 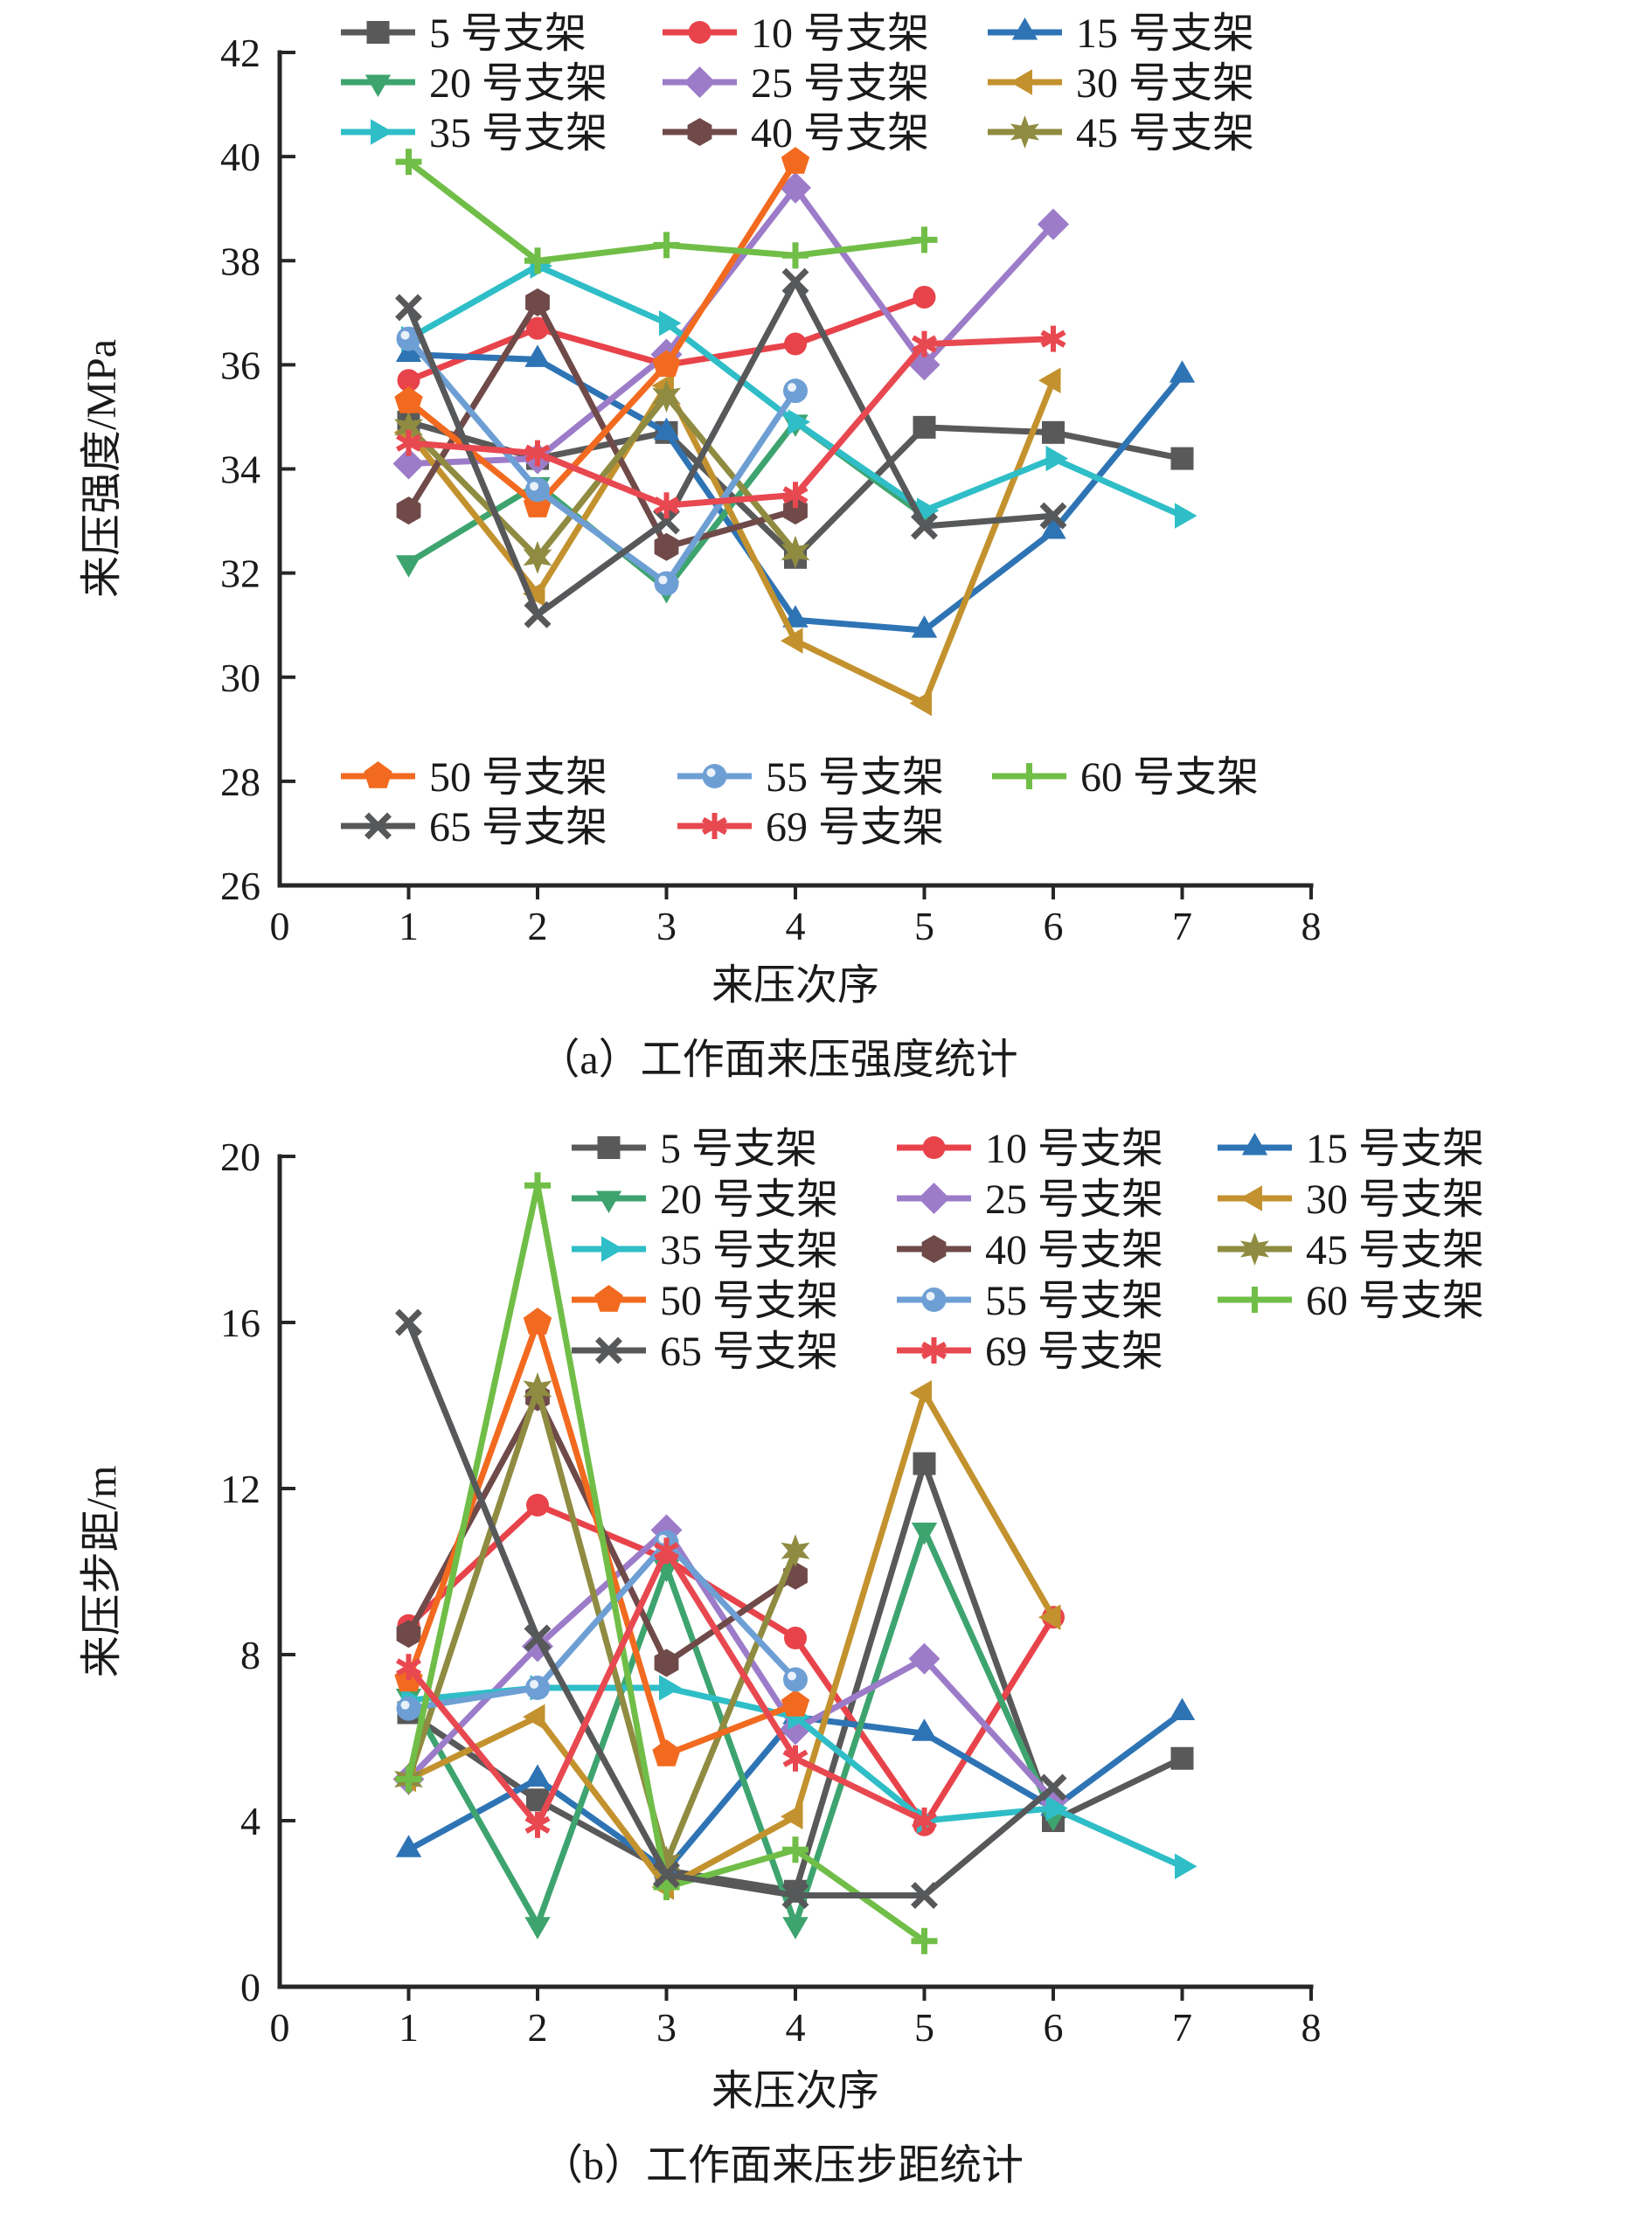 What do you see at coordinates (795, 985) in the screenshot?
I see `chart-a-x-axis-label: 来压次序` at bounding box center [795, 985].